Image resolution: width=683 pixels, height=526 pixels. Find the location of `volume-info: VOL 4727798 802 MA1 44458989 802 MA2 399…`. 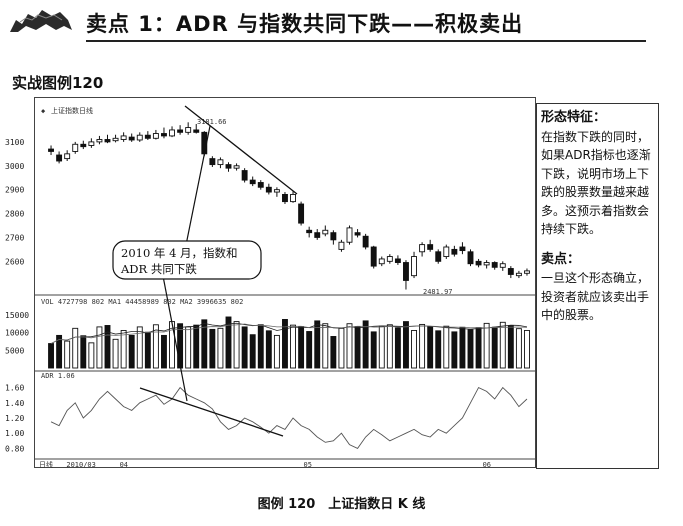

volume-info: VOL 4727798 802 MA1 44458989 802 MA2 399… is located at coordinates (142, 302).